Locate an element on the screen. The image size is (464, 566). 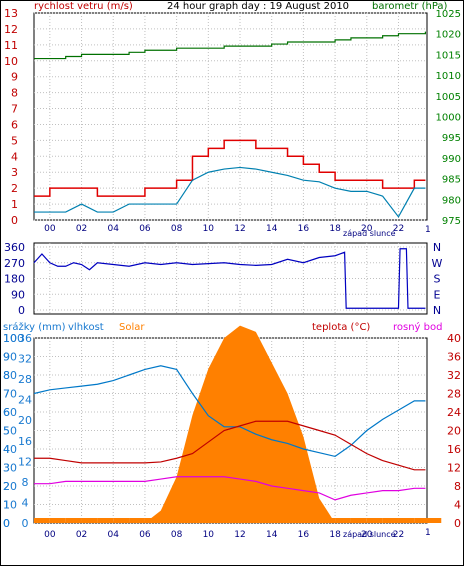
temperature-legend: teplota (°C) is located at coordinates (341, 327).